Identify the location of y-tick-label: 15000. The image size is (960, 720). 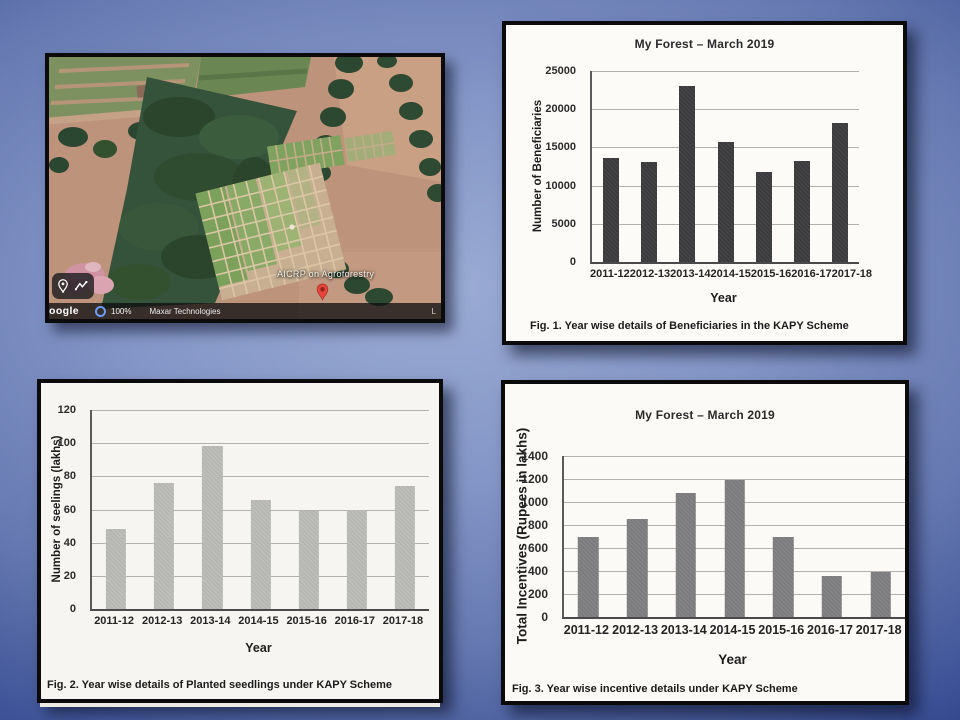
(560, 147).